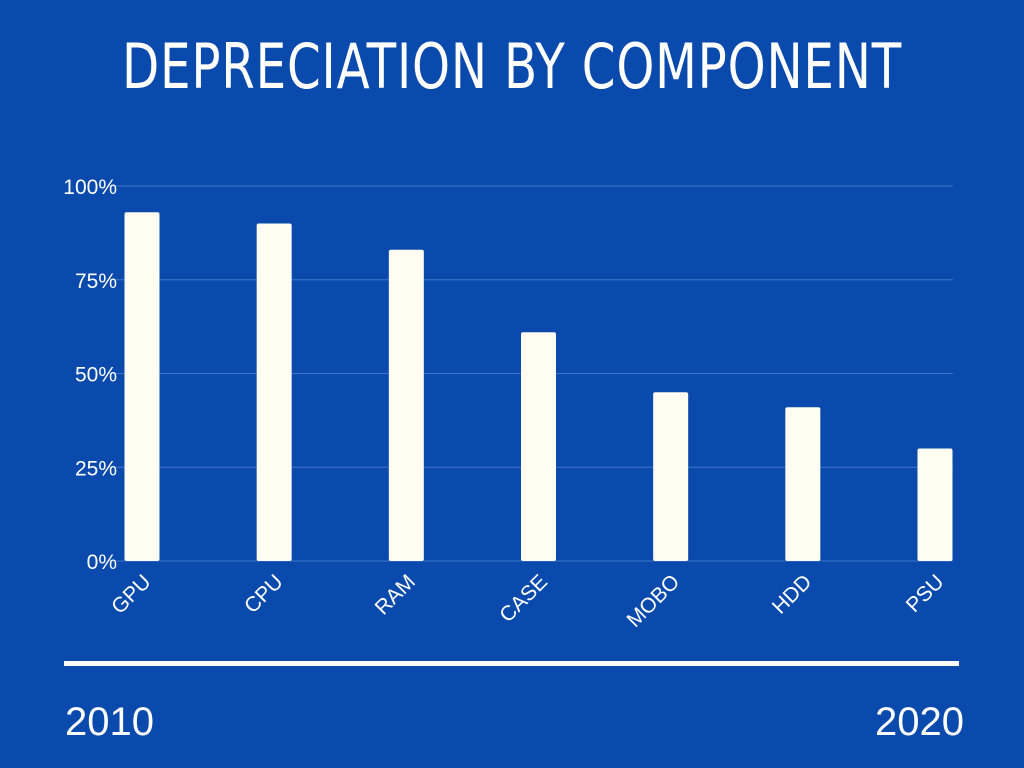 The height and width of the screenshot is (768, 1024). What do you see at coordinates (395, 594) in the screenshot?
I see `x-tick-label-ram: RAM` at bounding box center [395, 594].